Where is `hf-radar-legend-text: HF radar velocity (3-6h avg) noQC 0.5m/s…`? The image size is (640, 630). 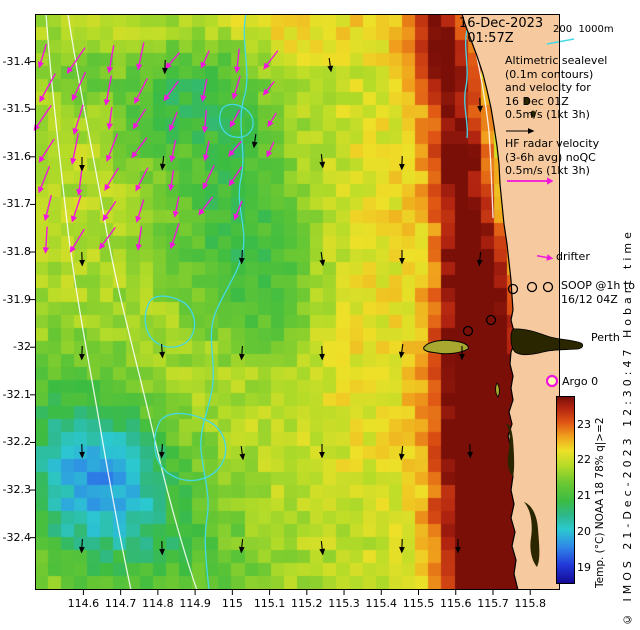
hf-radar-legend-text: HF radar velocity (3-6h avg) noQC 0.5m/s… is located at coordinates (552, 157).